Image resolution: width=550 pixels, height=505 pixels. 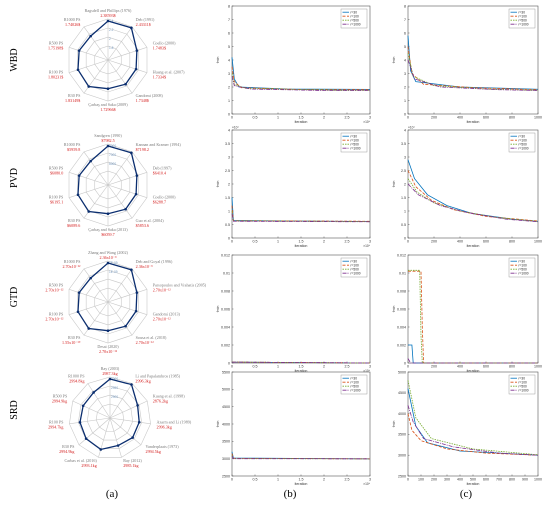 What do you see at coordinates (154, 261) in the screenshot?
I see `radar-spoke-label: Deb and Goyal (1996)` at bounding box center [154, 261].